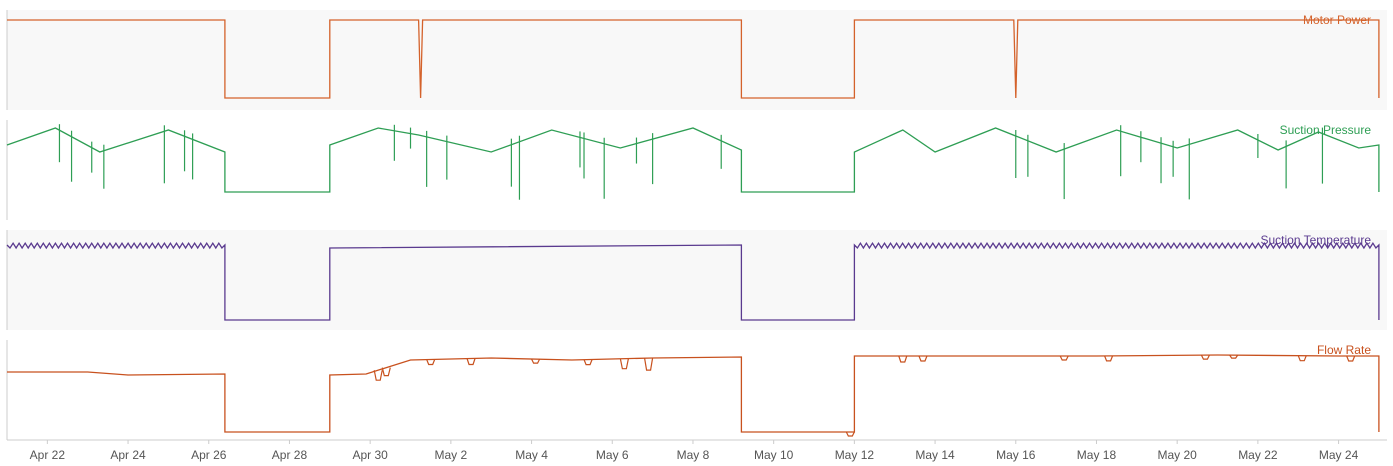 Image resolution: width=1393 pixels, height=466 pixels. What do you see at coordinates (935, 455) in the screenshot?
I see `x-tick-label: May 14` at bounding box center [935, 455].